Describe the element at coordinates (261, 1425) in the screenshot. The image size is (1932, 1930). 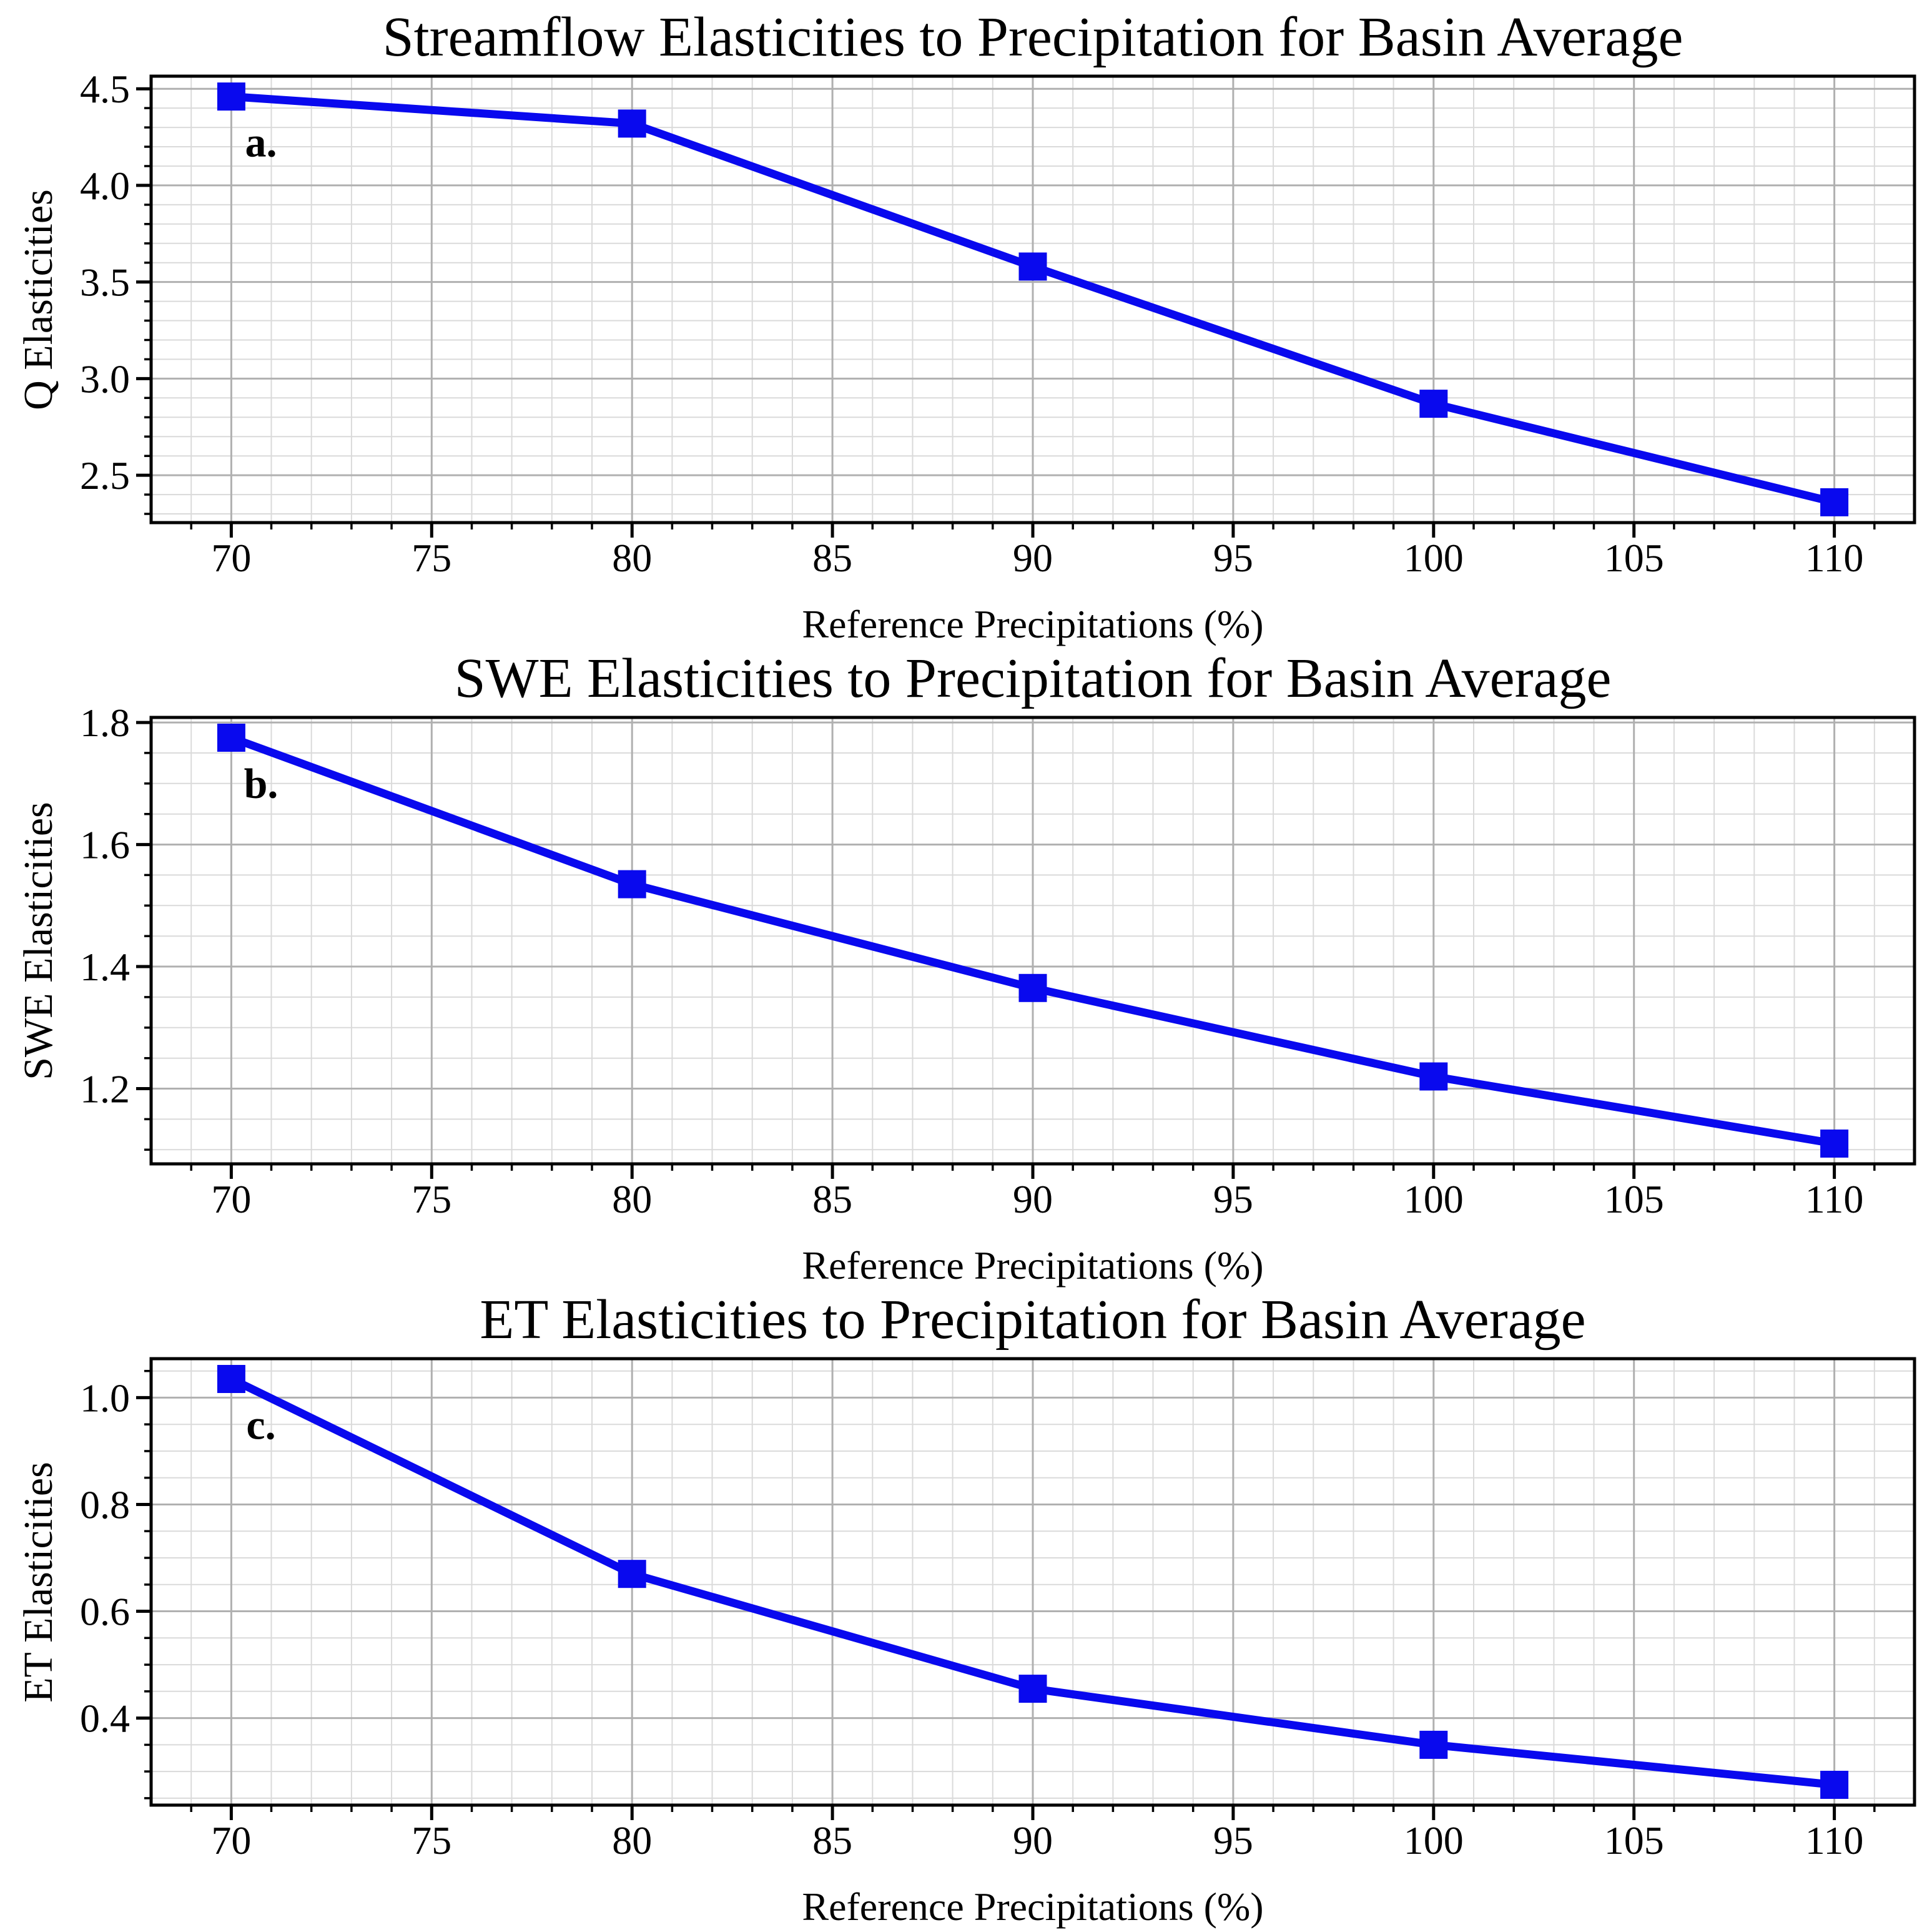
I see `panel-letter-c: c.` at that location.